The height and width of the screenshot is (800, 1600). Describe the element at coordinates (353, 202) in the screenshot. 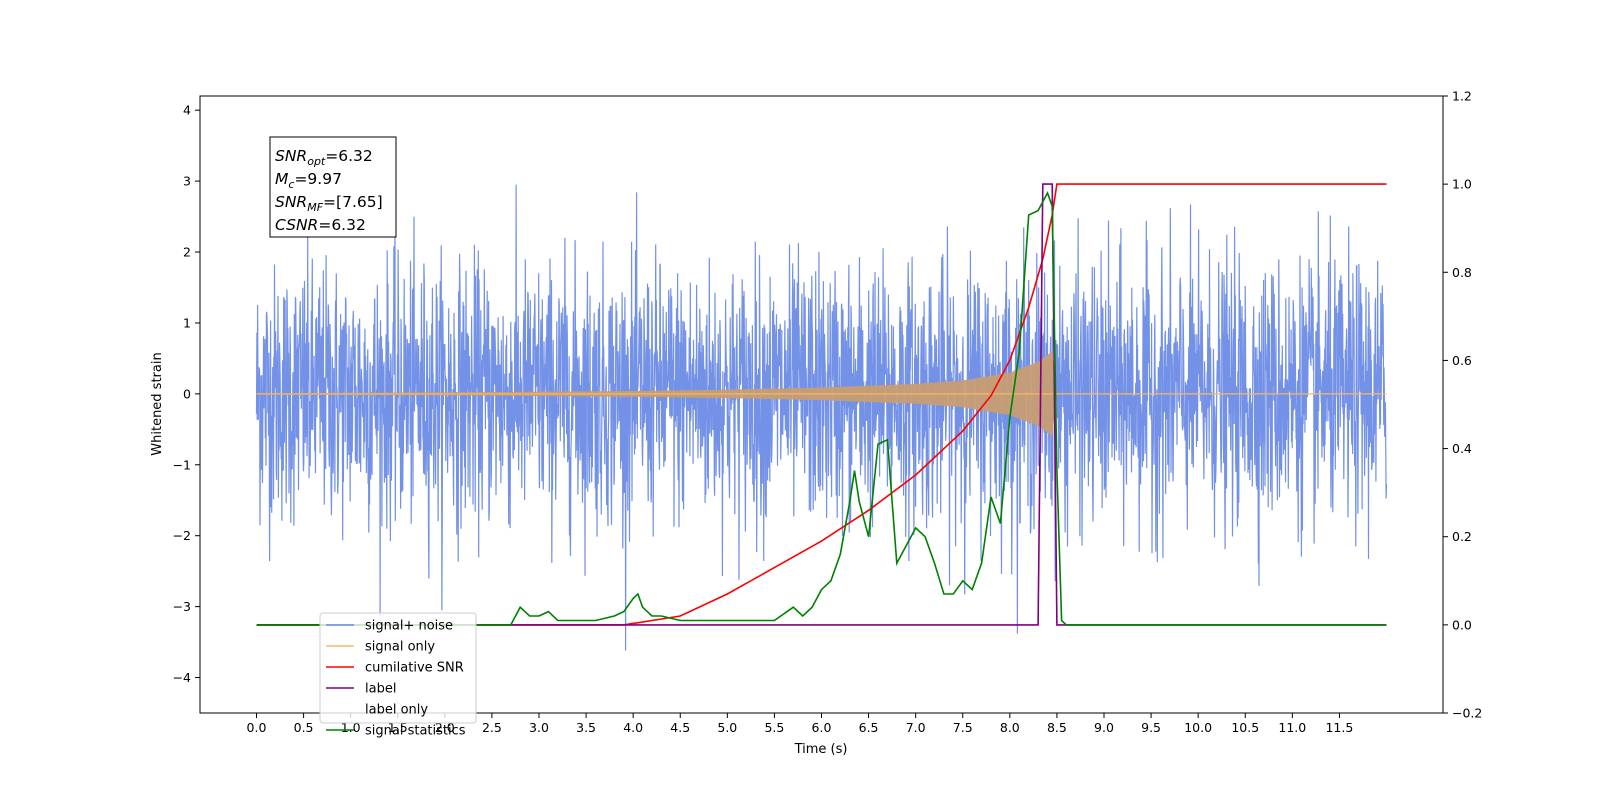

I see `annotation-value: =[7.65]` at that location.